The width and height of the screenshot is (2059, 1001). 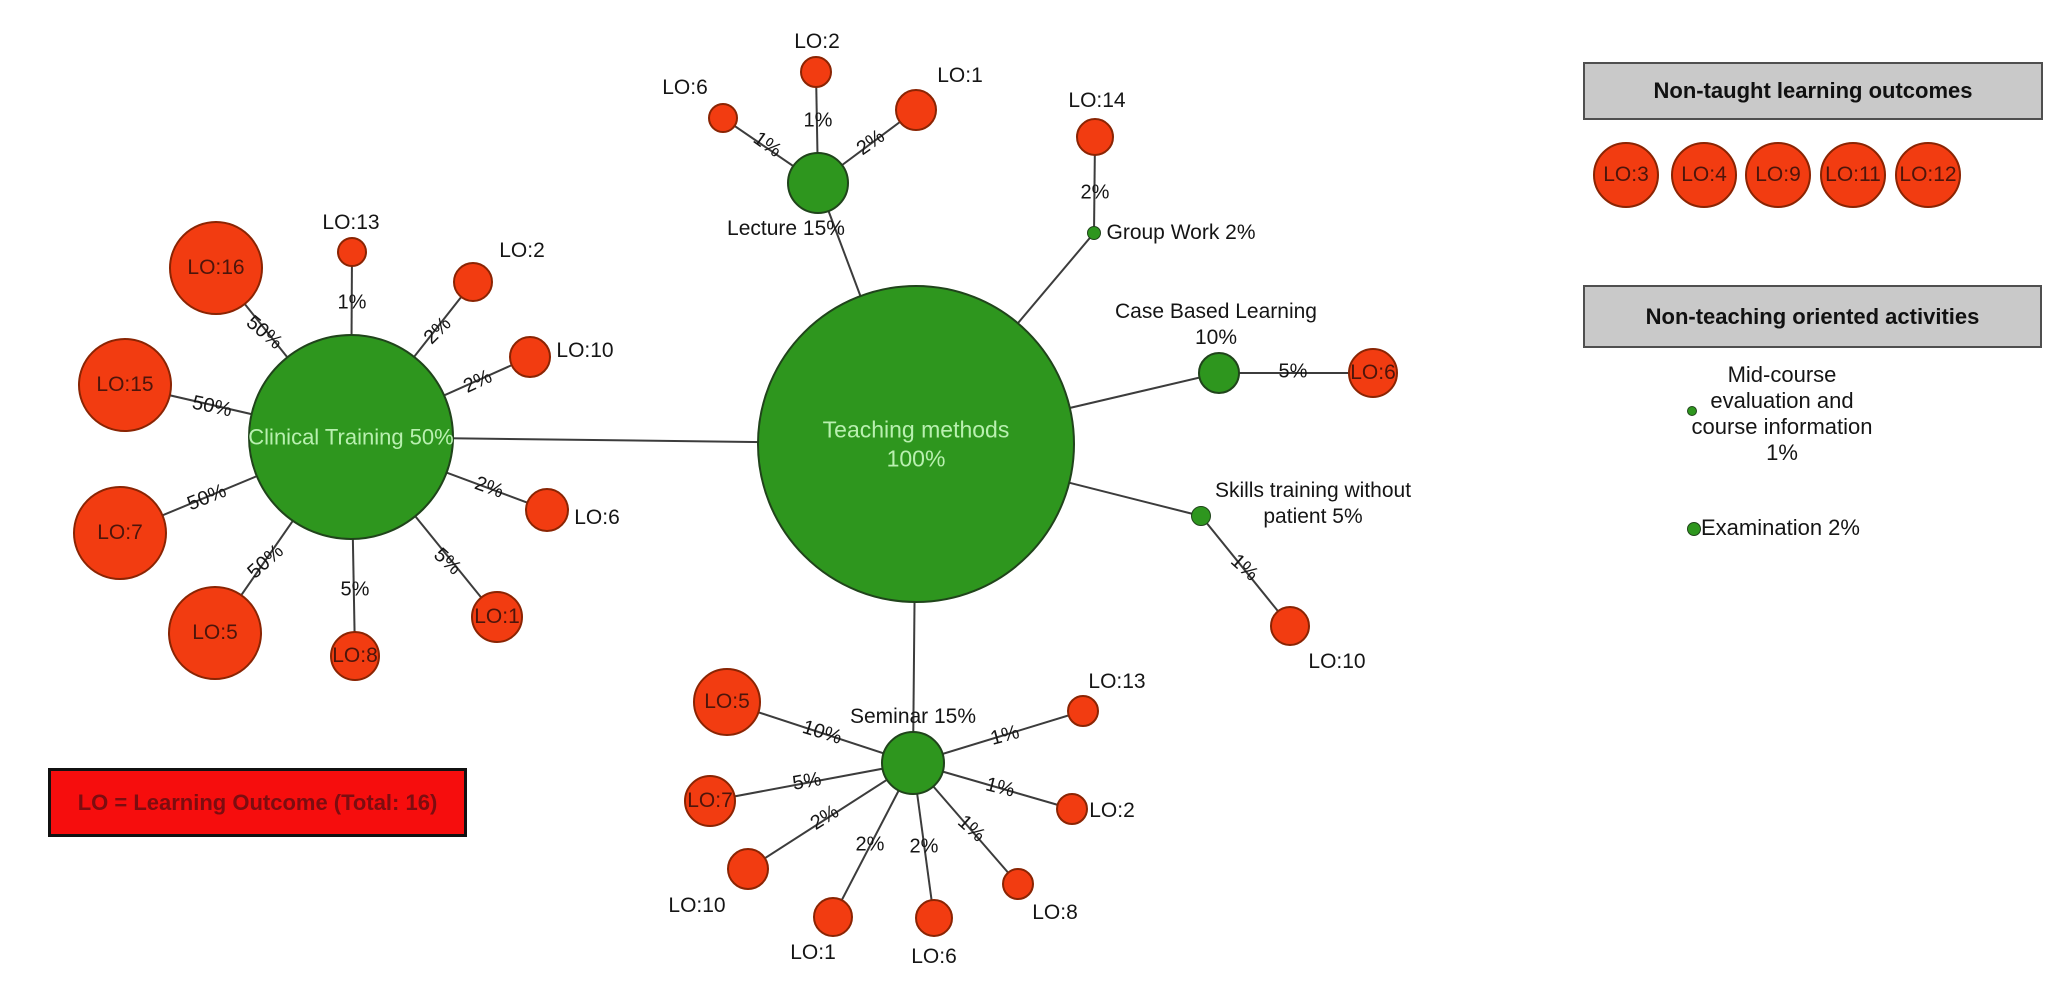 I want to click on node-seminar, so click(x=913, y=763).